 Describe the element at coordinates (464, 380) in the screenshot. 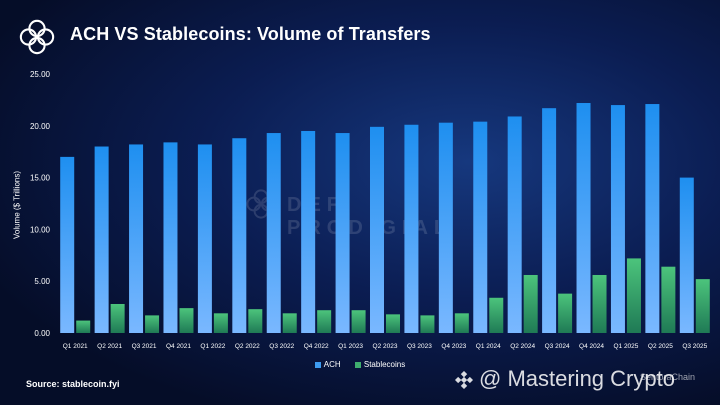

I see `diamond-logo-icon` at that location.